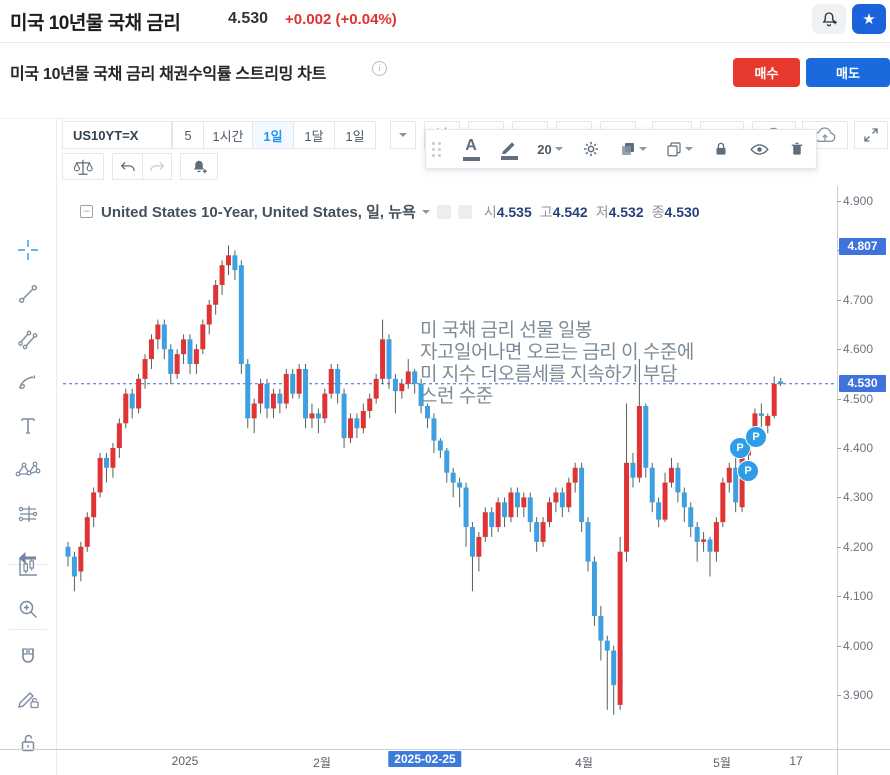 The height and width of the screenshot is (775, 890). I want to click on font-size-dropdown: 20, so click(550, 149).